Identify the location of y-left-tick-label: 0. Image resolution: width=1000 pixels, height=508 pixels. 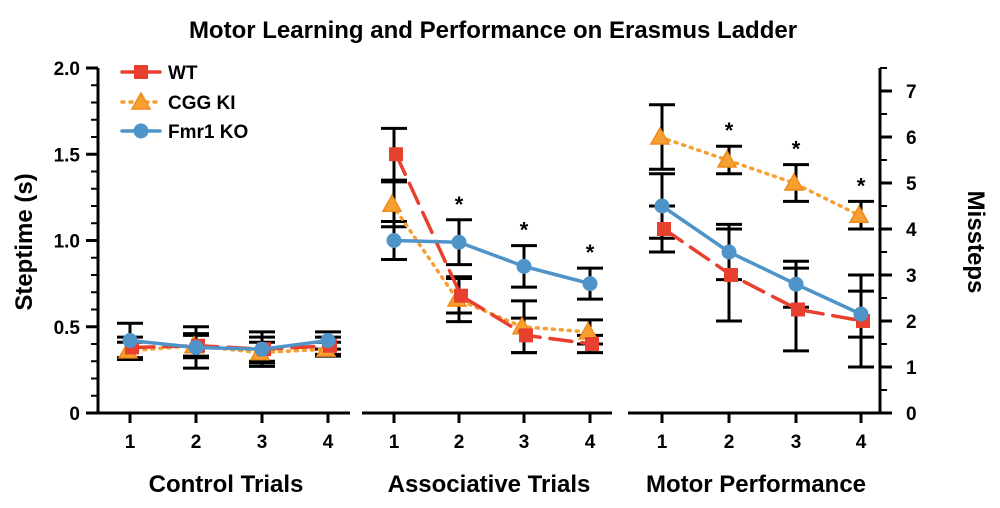
(74, 414).